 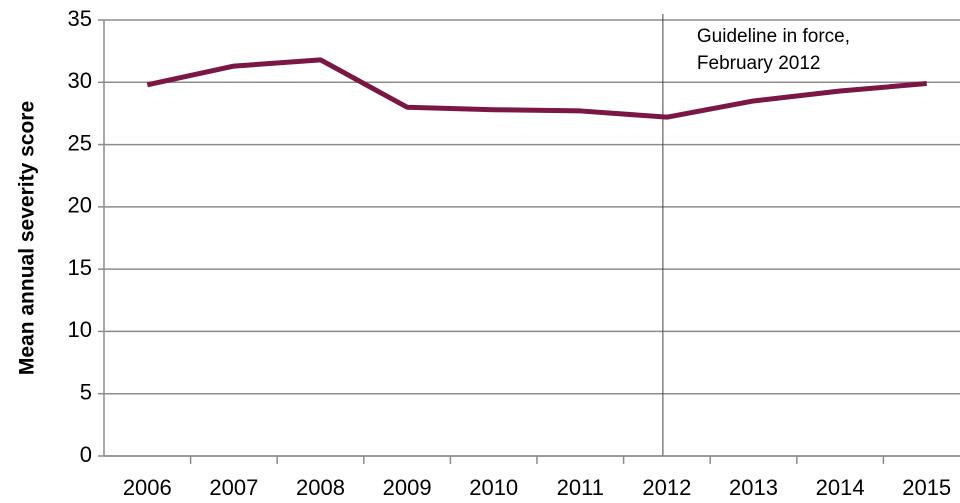 I want to click on y-tick-label: 20, so click(x=80, y=205).